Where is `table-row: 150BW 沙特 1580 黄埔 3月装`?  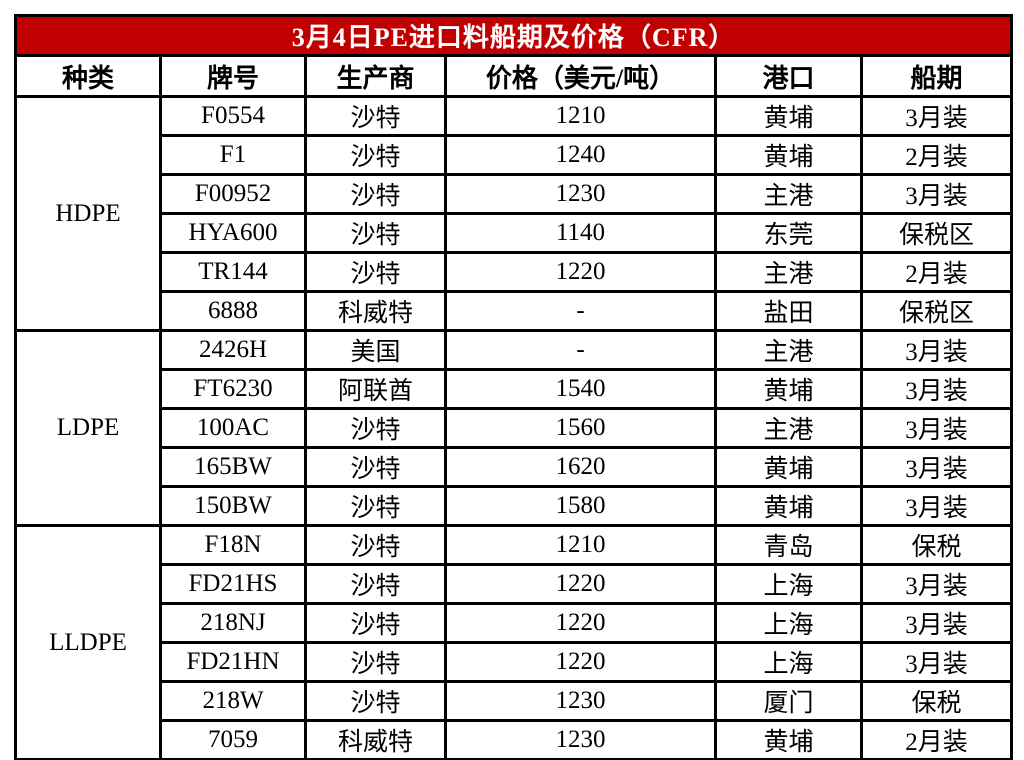
table-row: 150BW 沙特 1580 黄埔 3月装 is located at coordinates (515, 506).